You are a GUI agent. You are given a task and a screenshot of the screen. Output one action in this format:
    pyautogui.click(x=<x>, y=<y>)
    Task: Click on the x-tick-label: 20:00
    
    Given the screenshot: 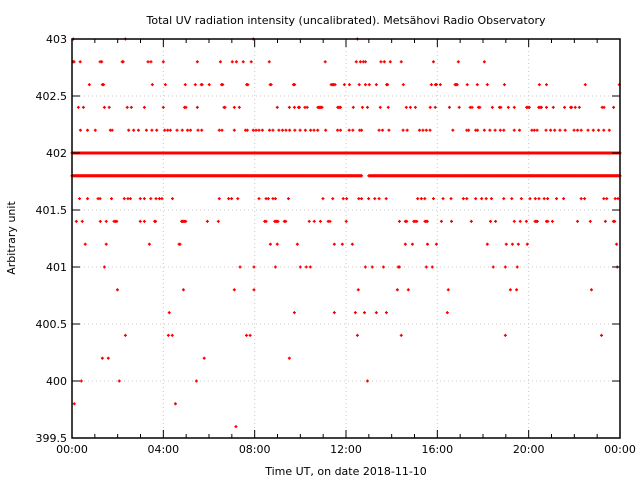 What is the action you would take?
    pyautogui.click(x=529, y=449)
    